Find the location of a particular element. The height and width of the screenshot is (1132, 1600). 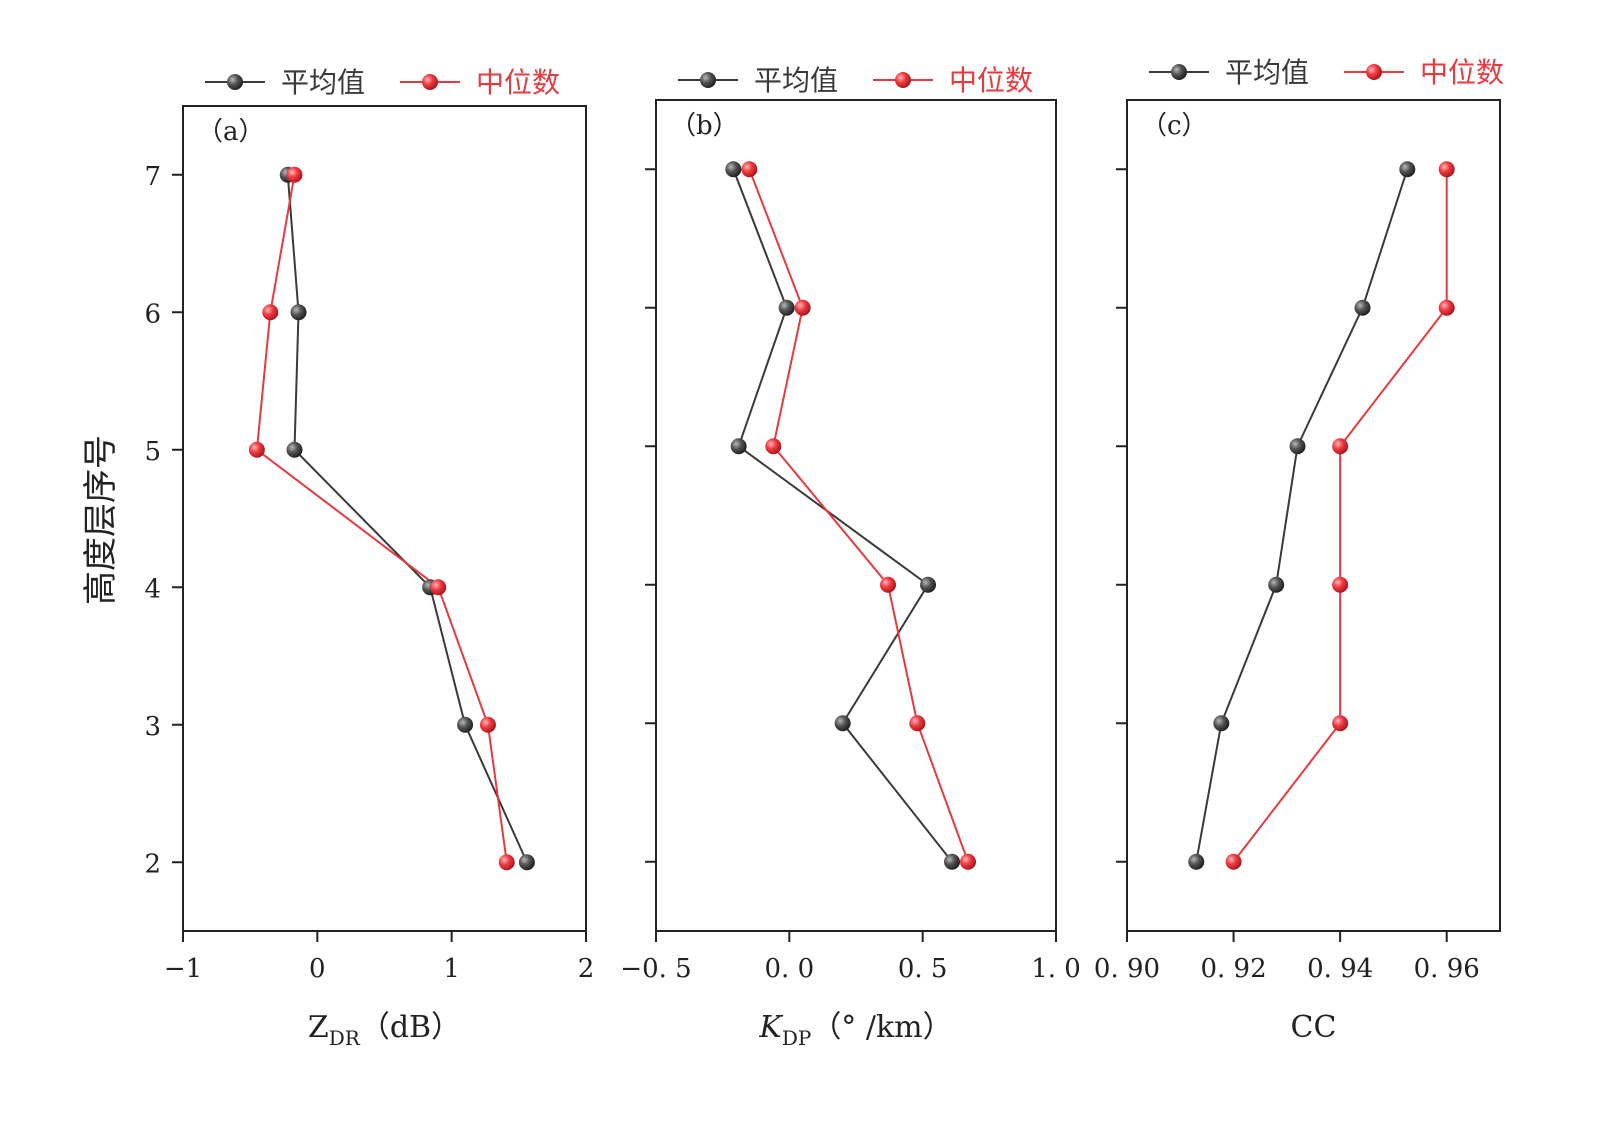

x-axis-title: KDP（° /km） is located at coordinates (855, 1030).